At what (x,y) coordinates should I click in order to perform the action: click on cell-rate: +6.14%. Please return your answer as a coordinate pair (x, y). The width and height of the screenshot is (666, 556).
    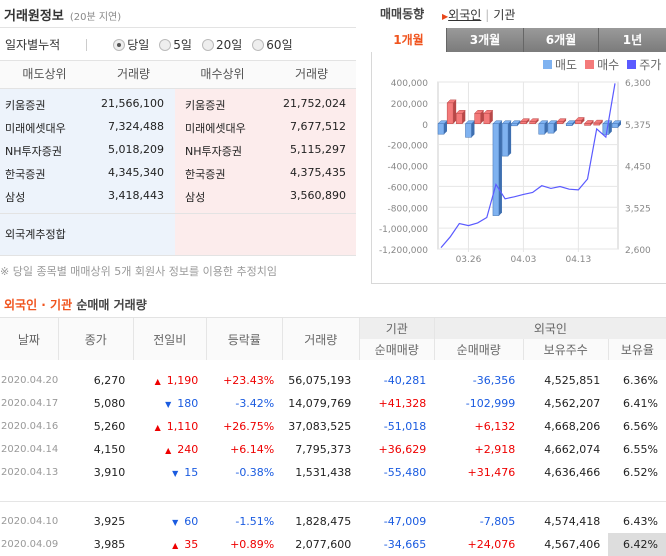
    Looking at the image, I should click on (252, 449).